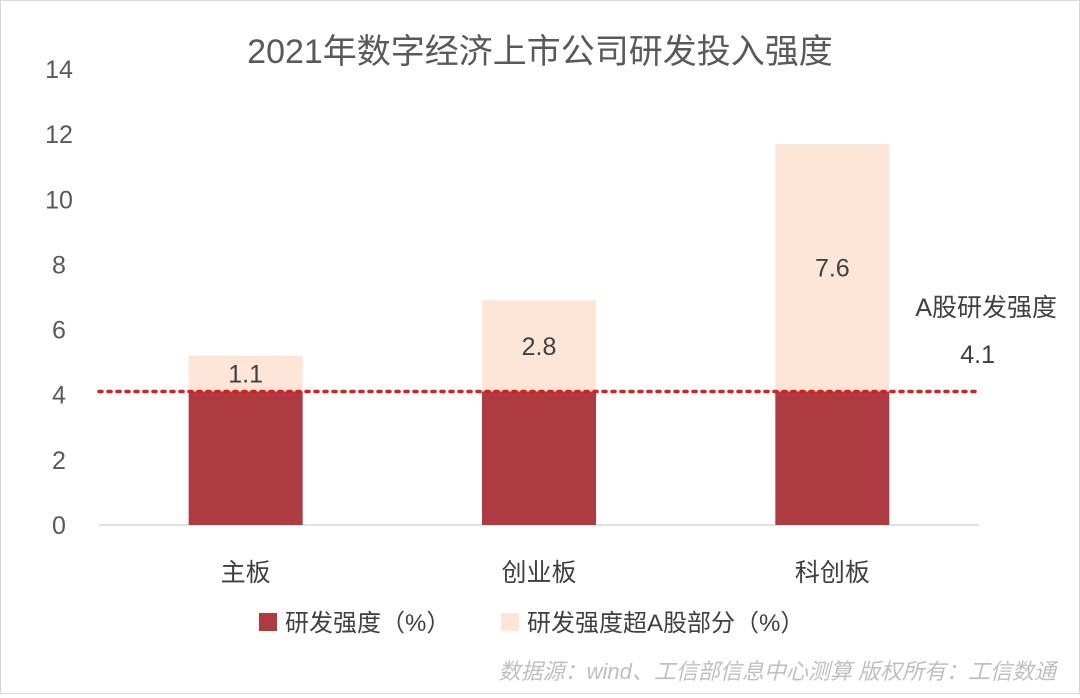 This screenshot has width=1080, height=698. Describe the element at coordinates (986, 308) in the screenshot. I see `reference-line-label: A股研发强度` at that location.